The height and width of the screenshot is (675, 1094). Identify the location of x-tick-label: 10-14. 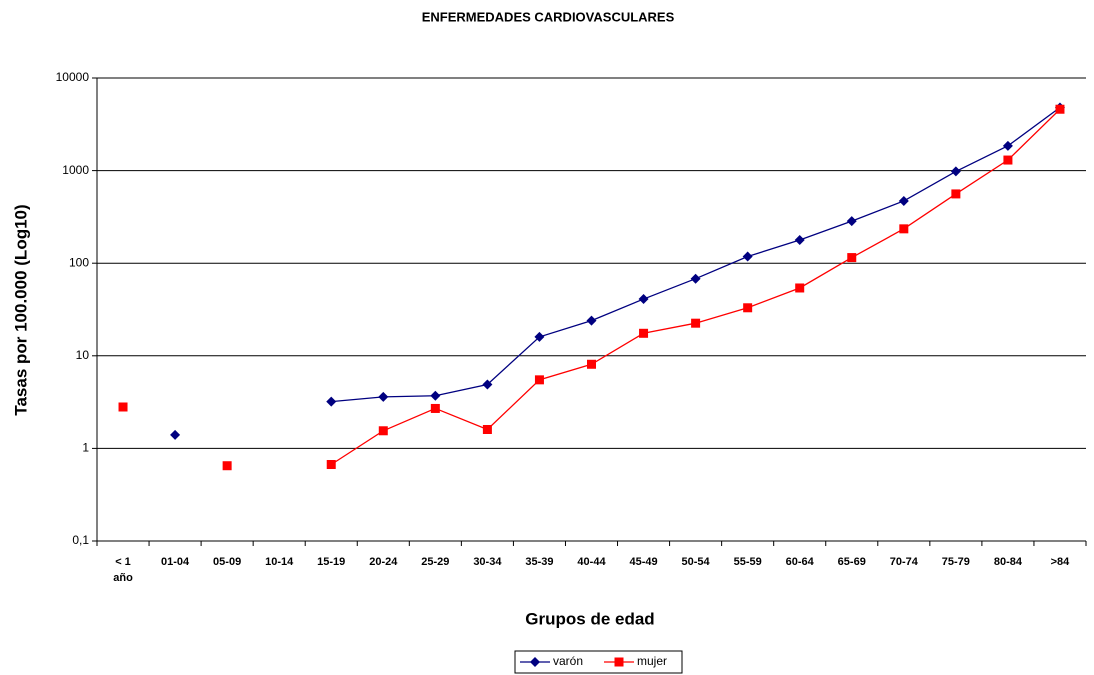
(279, 562).